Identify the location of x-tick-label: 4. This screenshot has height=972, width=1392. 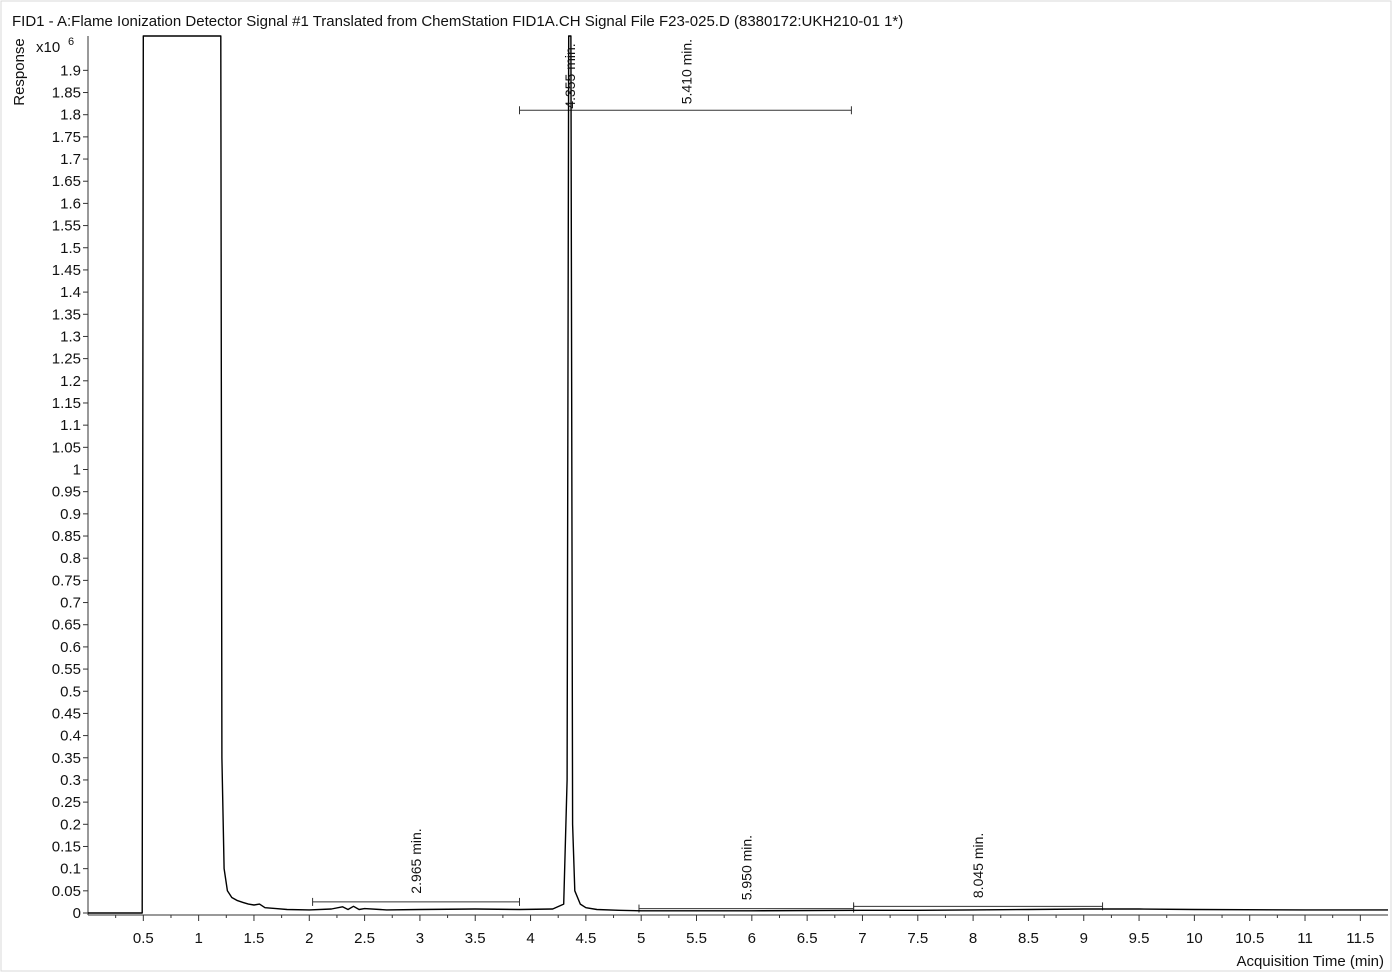
(530, 938).